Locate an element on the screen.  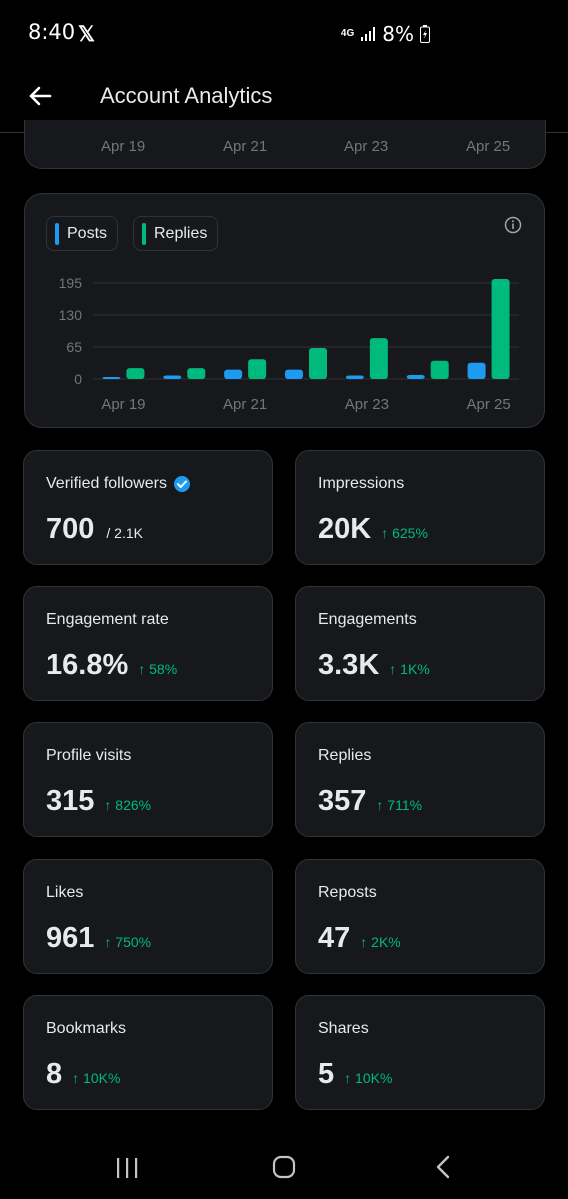
stat-value-row: 5 ↑ 10K% is located at coordinates (355, 1074).